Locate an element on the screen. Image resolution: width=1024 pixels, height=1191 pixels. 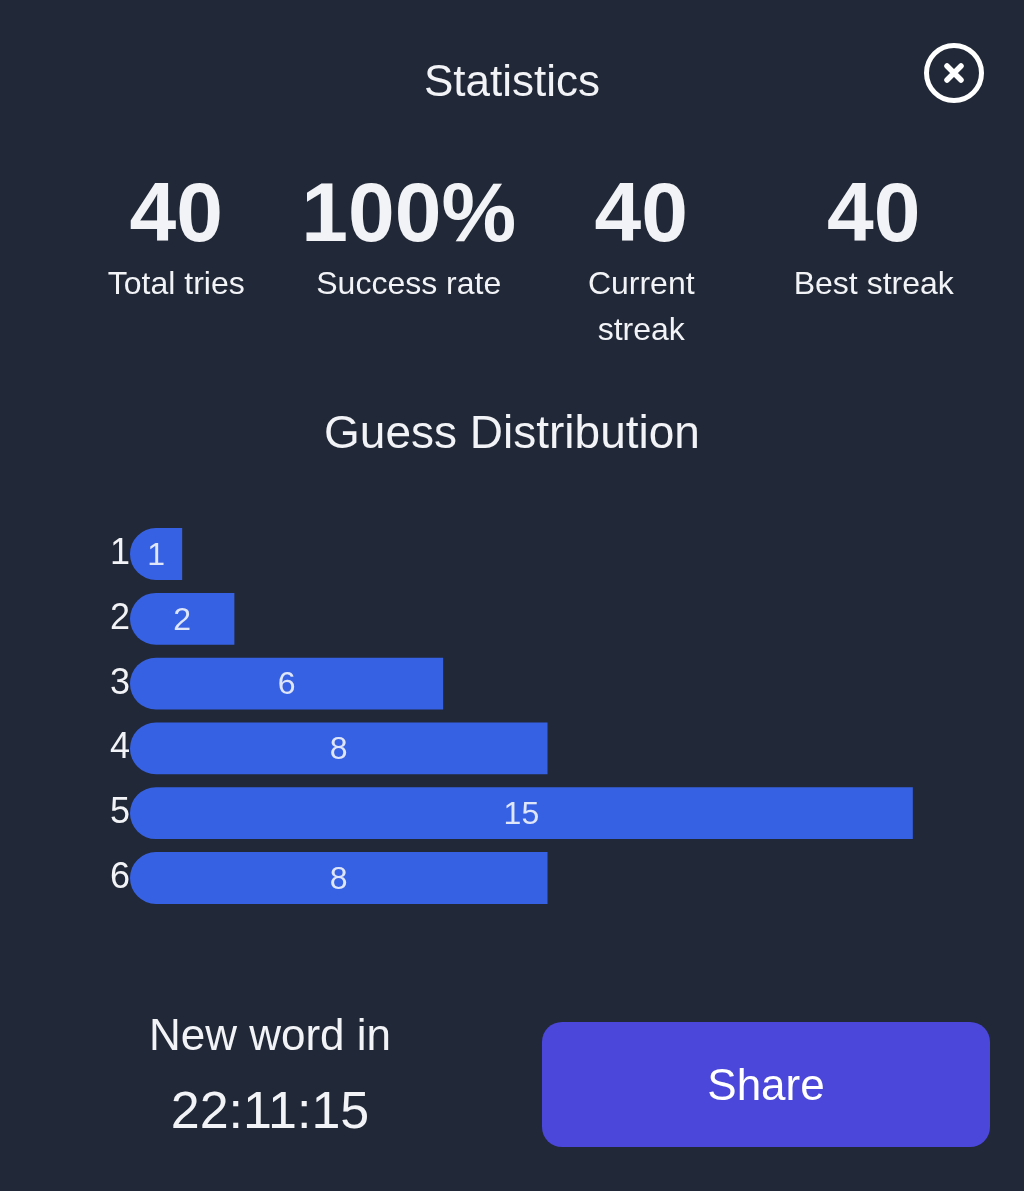
y-tick-label: 5 is located at coordinates (119, 811).